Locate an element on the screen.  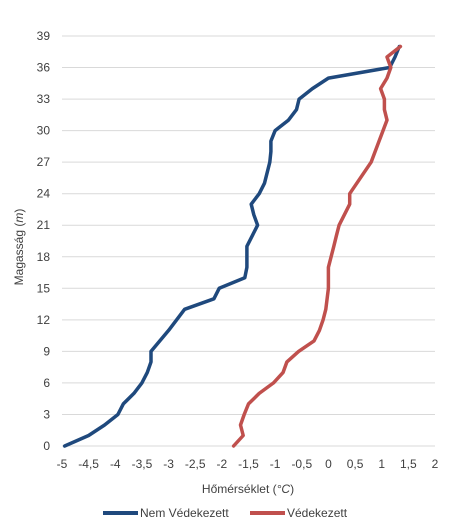
y-tick-label: 18 is located at coordinates (44, 257).